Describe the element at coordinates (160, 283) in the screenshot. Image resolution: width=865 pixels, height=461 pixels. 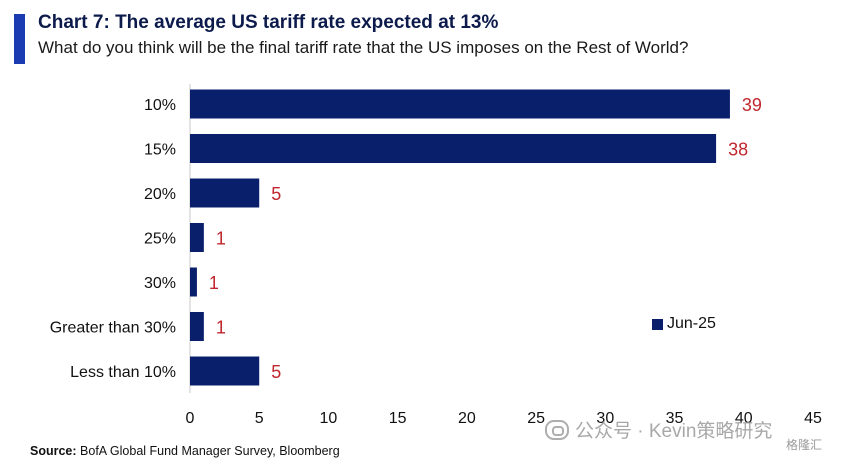
I see `category-label: 30%` at that location.